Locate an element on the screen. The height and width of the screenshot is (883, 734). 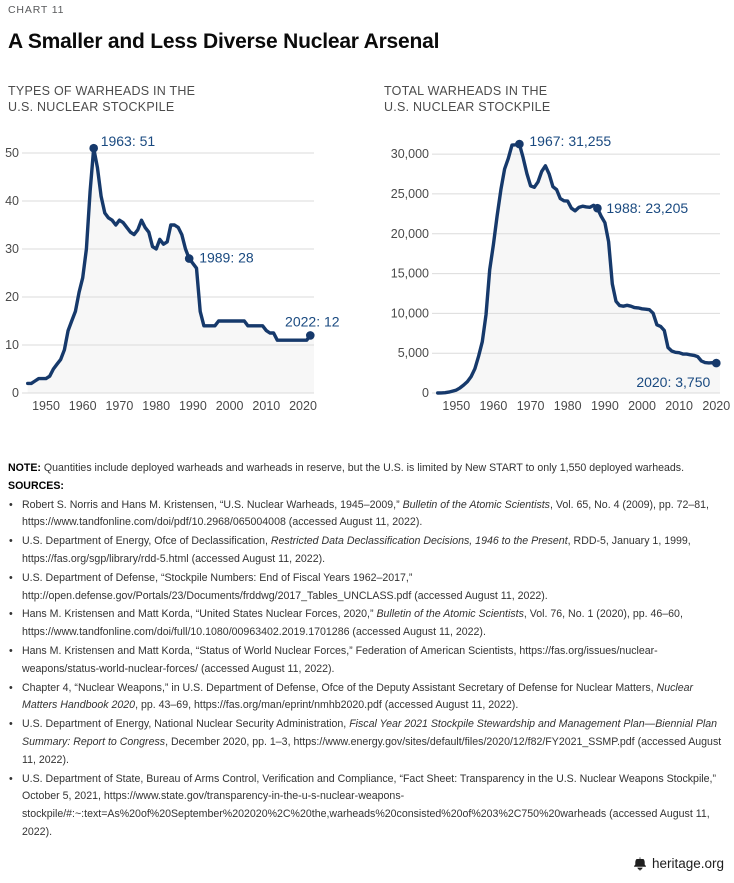
y-axis-tick-label: 30 is located at coordinates (12, 249).